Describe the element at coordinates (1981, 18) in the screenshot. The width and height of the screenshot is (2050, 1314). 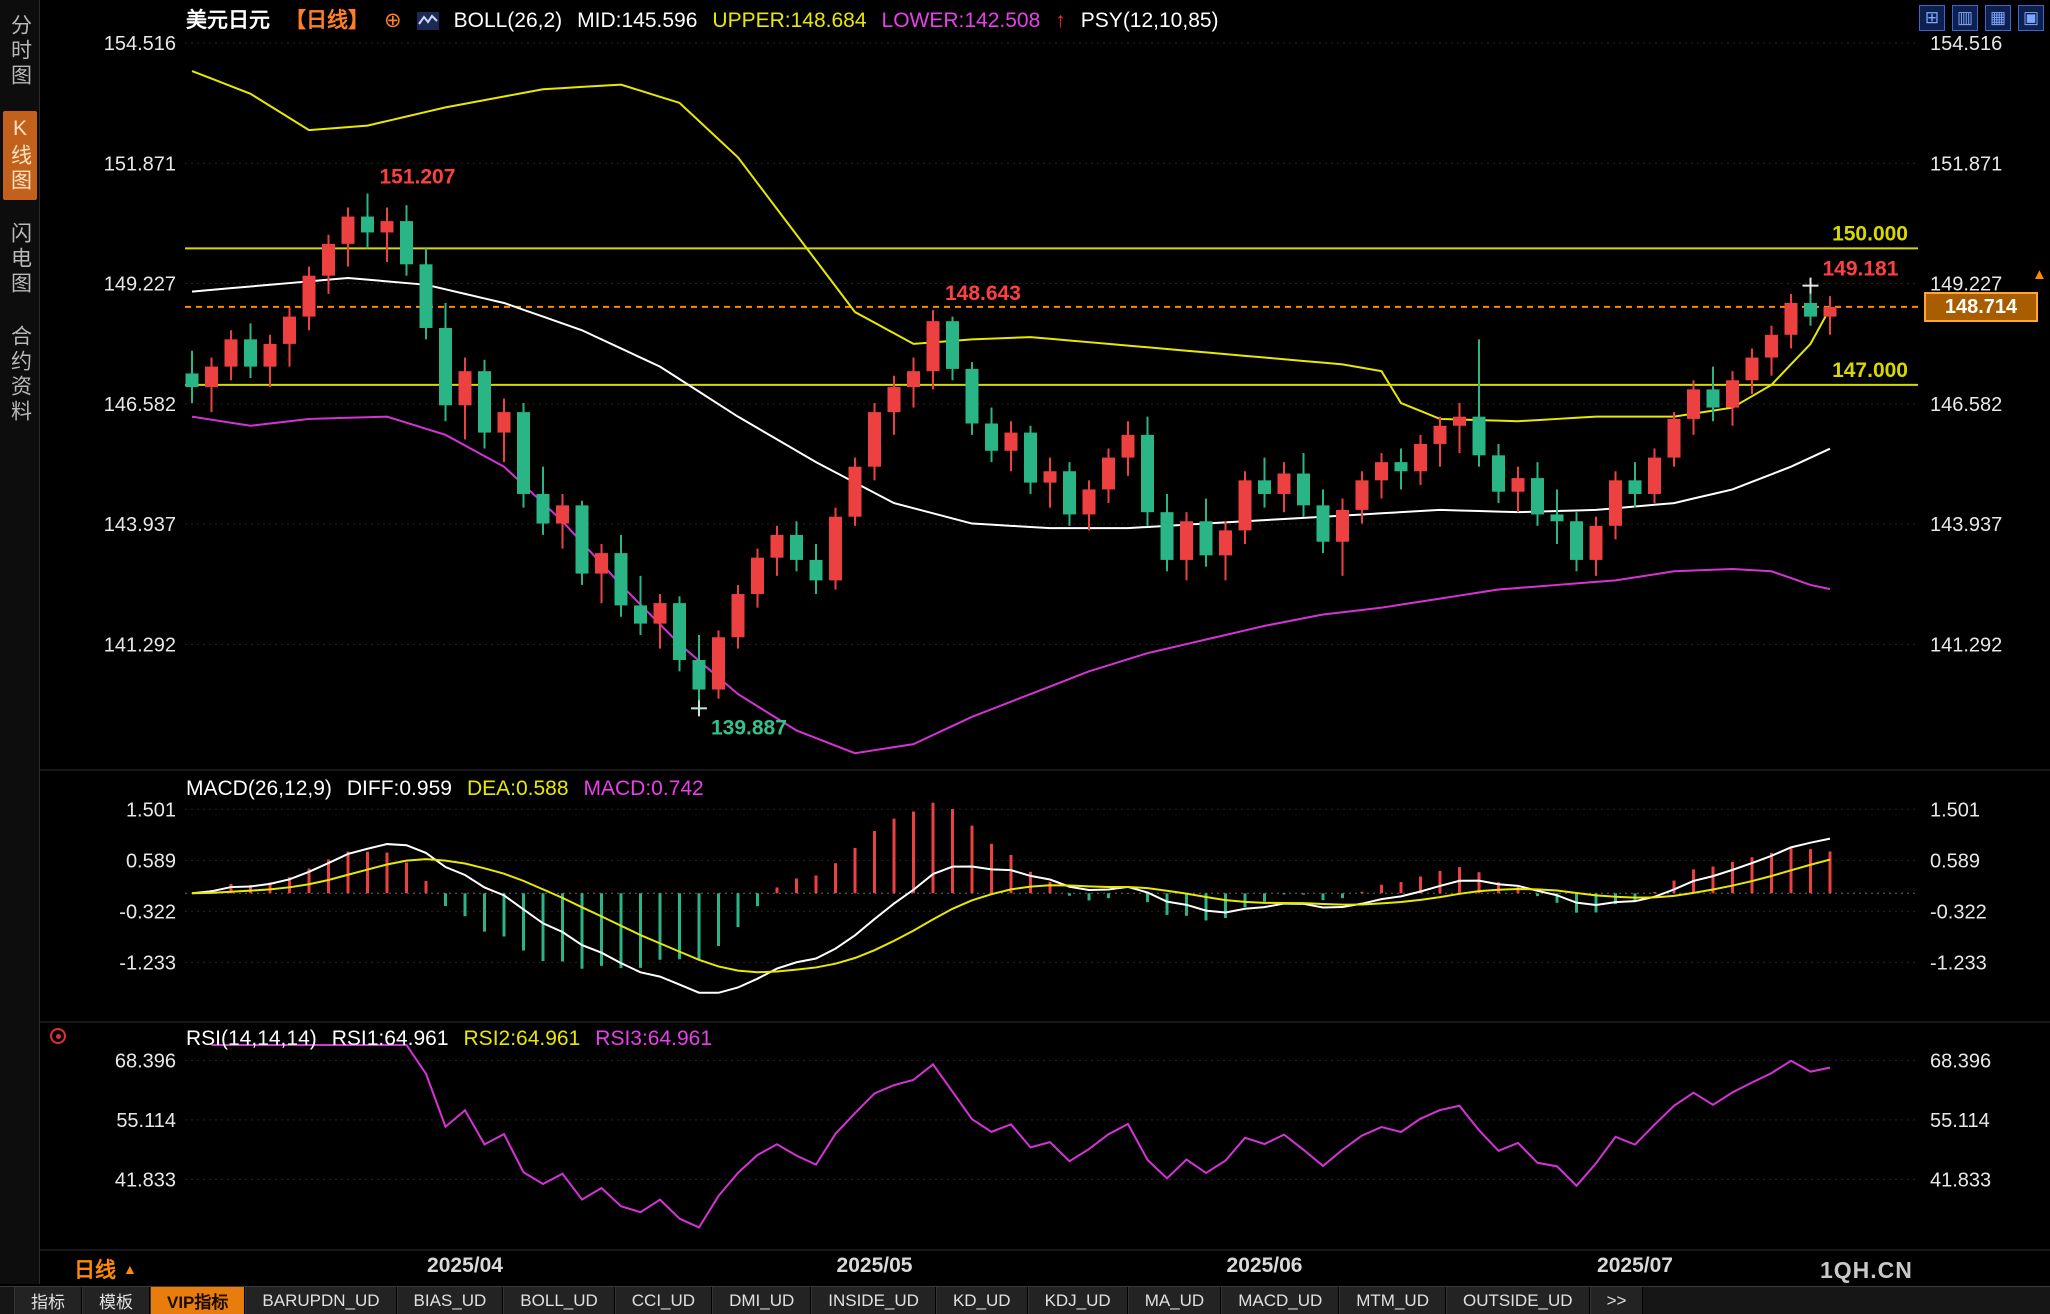
I see `layout-icons: ⊞ ▥ ▦ ▣` at that location.